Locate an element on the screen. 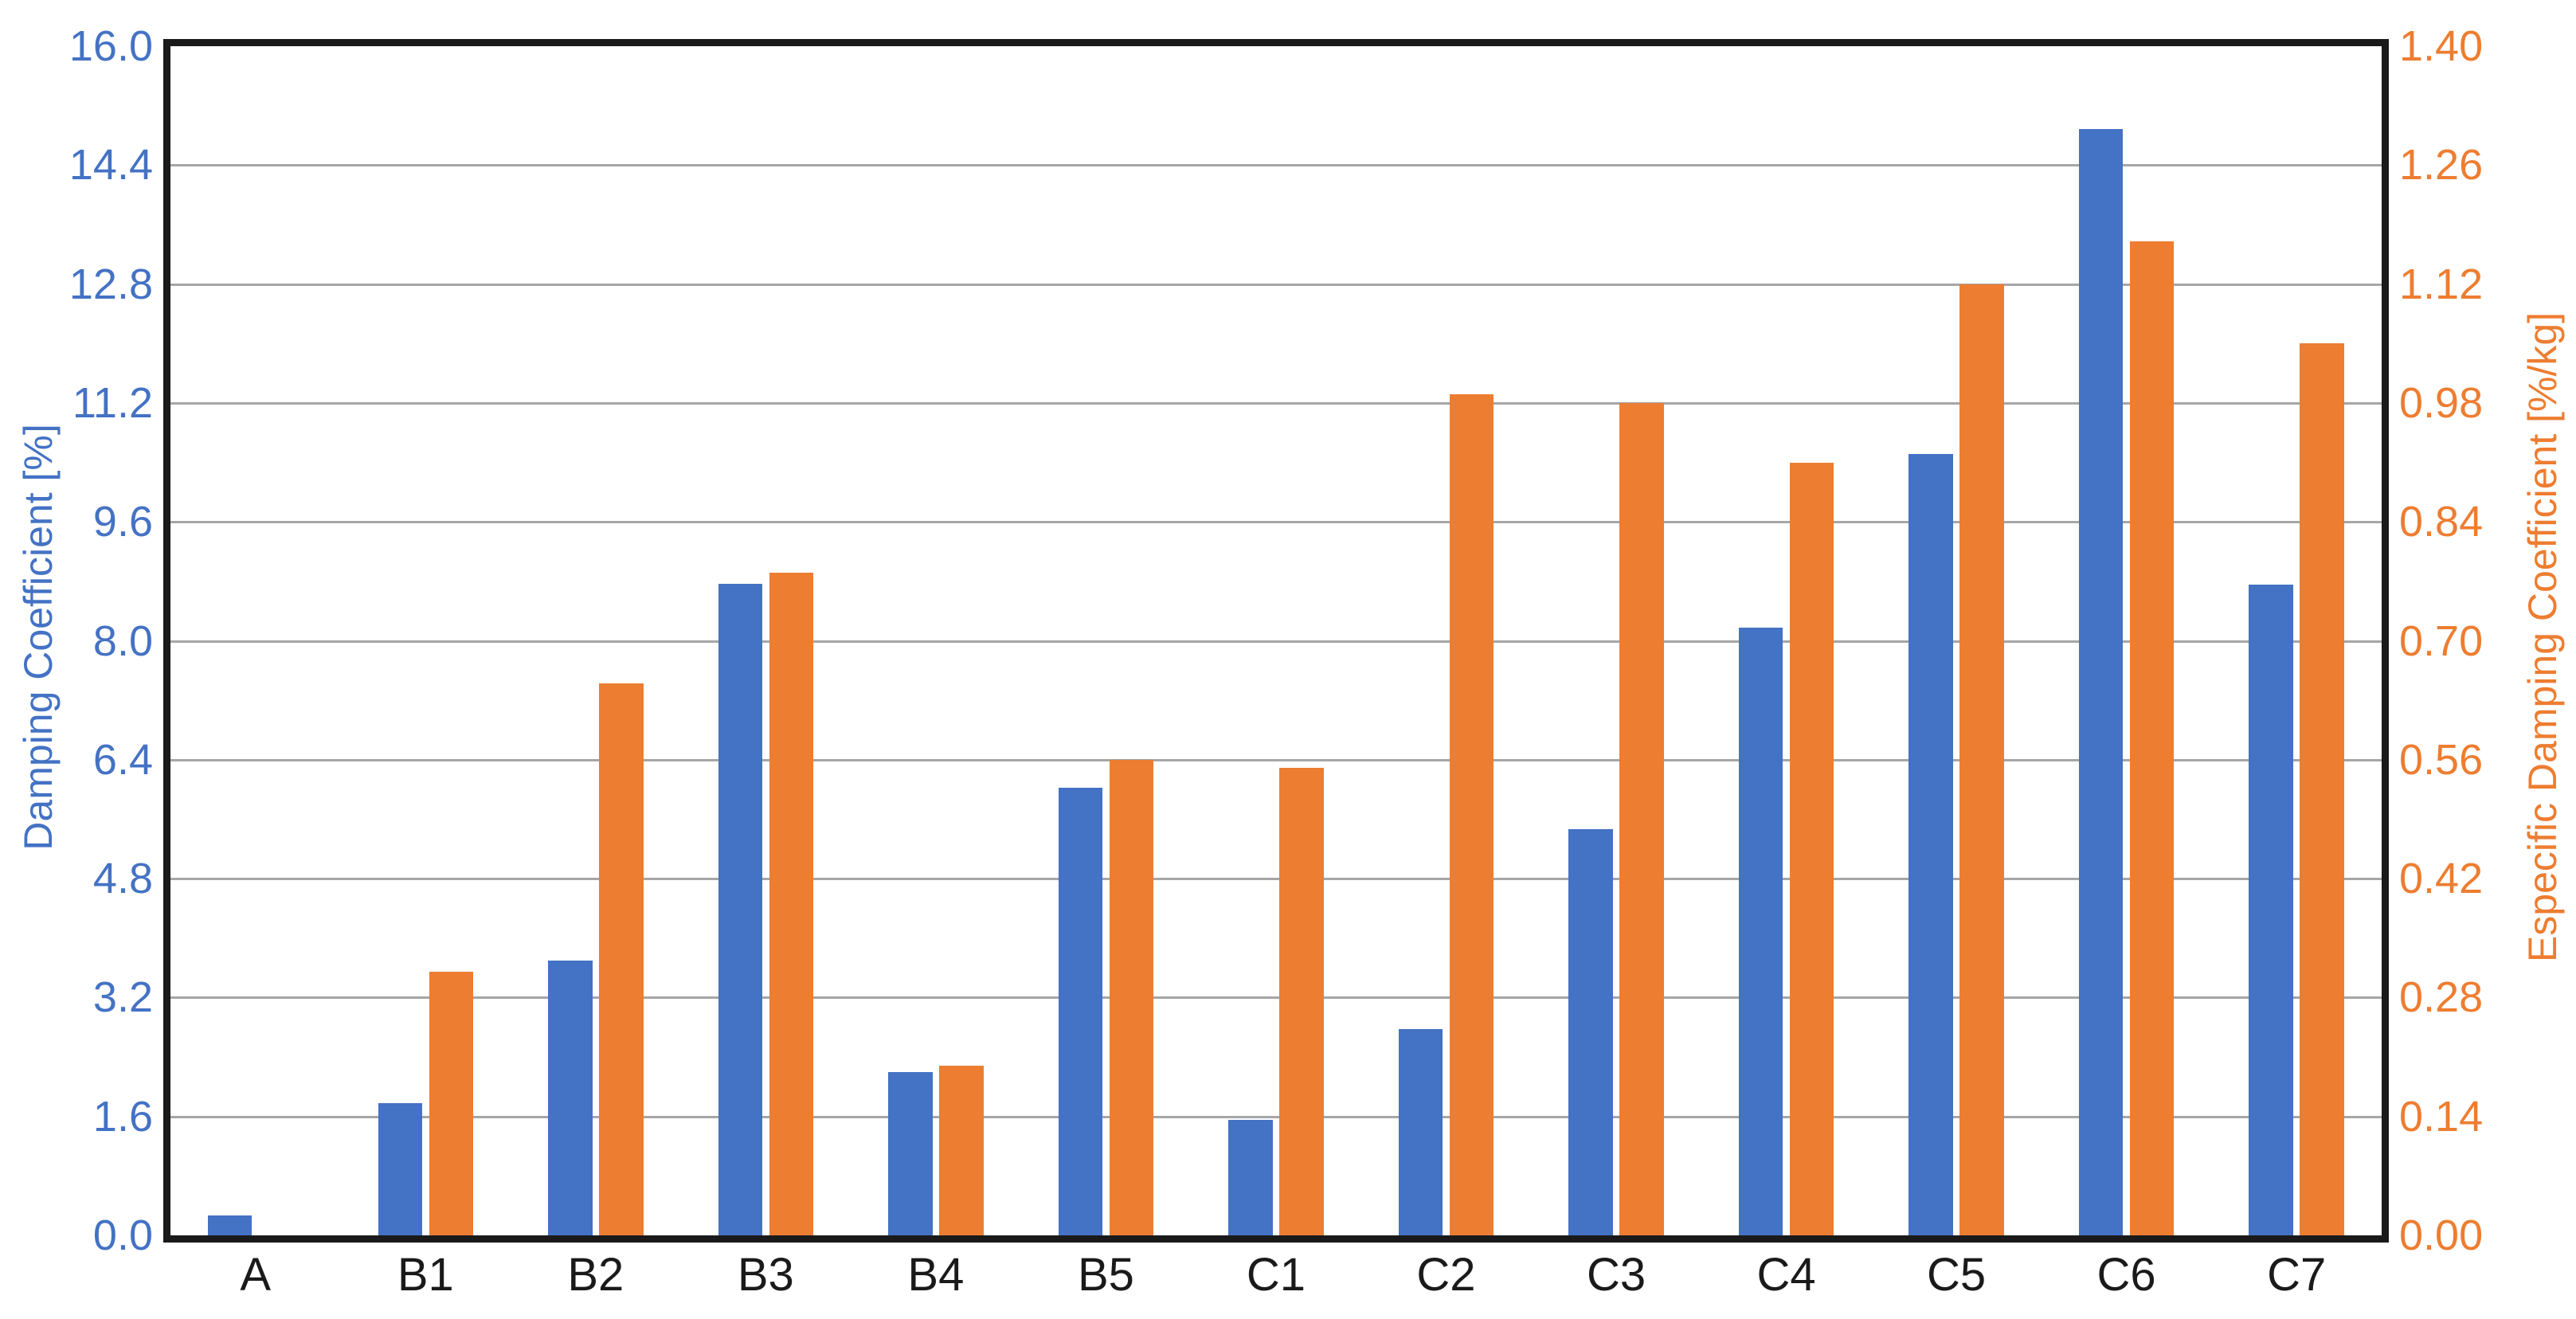 This screenshot has width=2576, height=1319. bar-damping-B4 is located at coordinates (910, 1153).